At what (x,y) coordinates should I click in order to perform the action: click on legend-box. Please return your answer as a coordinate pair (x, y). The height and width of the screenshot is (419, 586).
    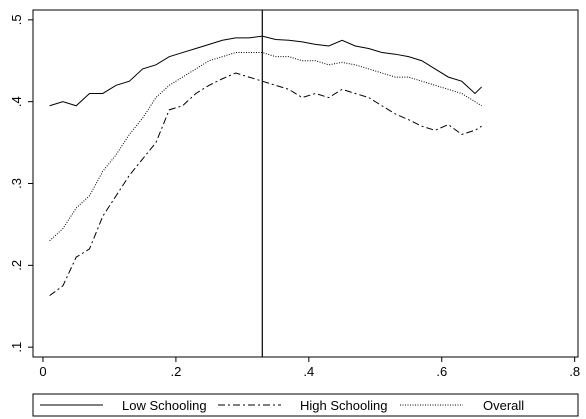
    Looking at the image, I should click on (305, 405).